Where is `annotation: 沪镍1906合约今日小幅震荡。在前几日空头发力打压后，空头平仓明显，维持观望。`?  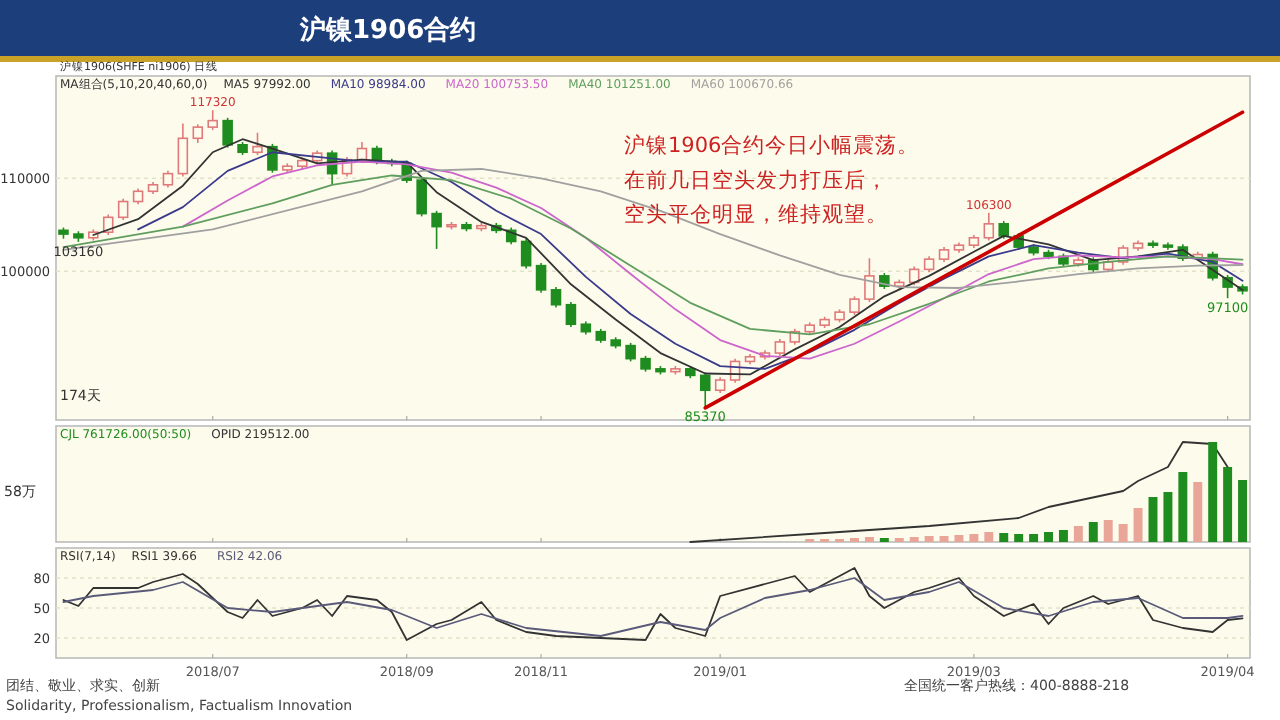
annotation: 沪镍1906合约今日小幅震荡。在前几日空头发力打压后，空头平仓明显，维持观望。 is located at coordinates (772, 180).